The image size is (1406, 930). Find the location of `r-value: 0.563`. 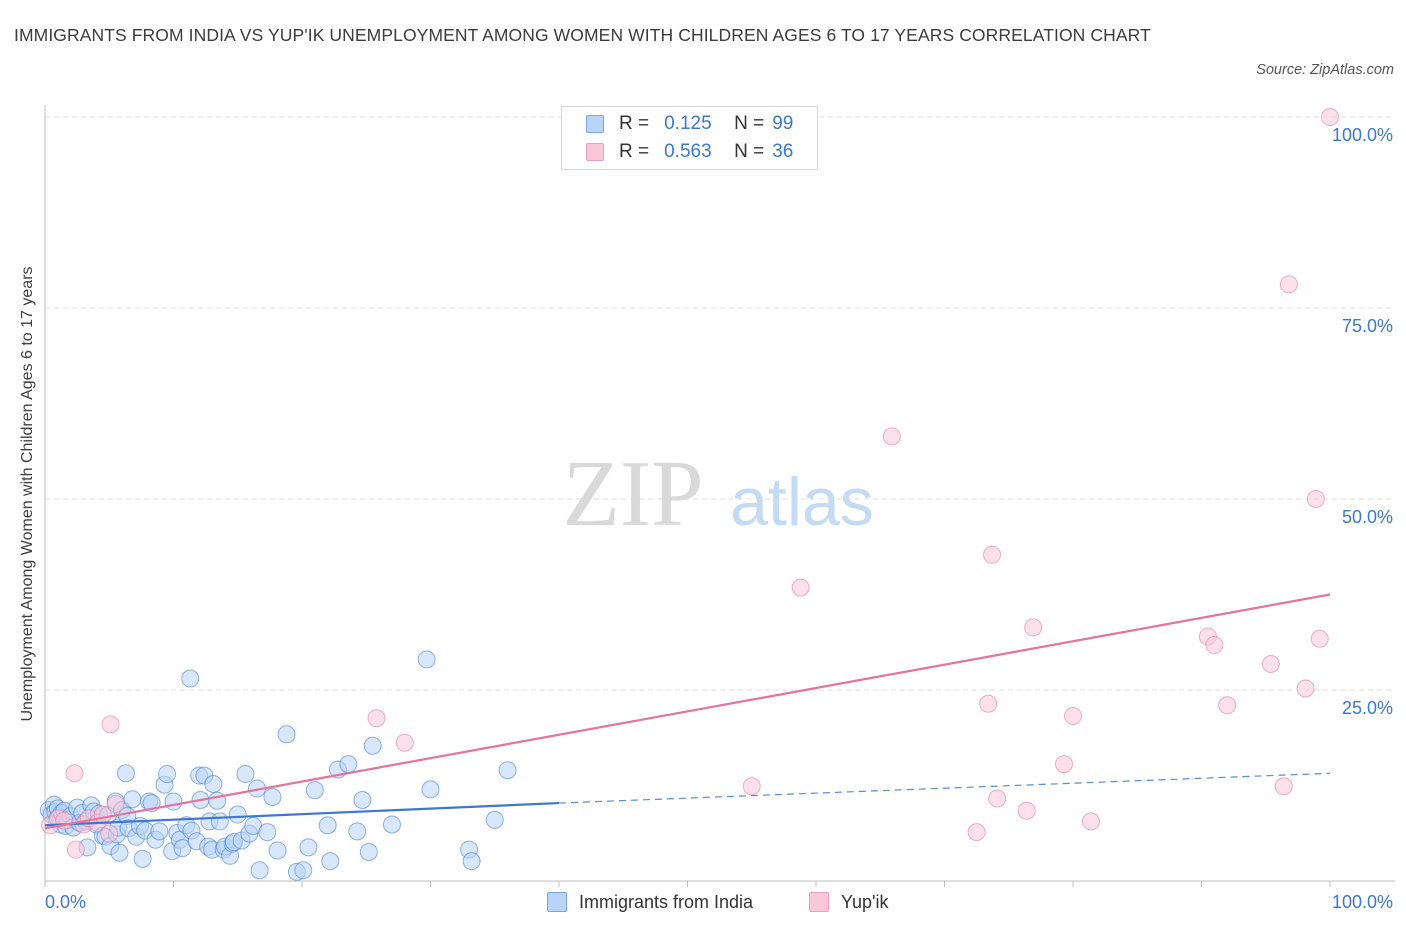

r-value: 0.563 is located at coordinates (688, 151).